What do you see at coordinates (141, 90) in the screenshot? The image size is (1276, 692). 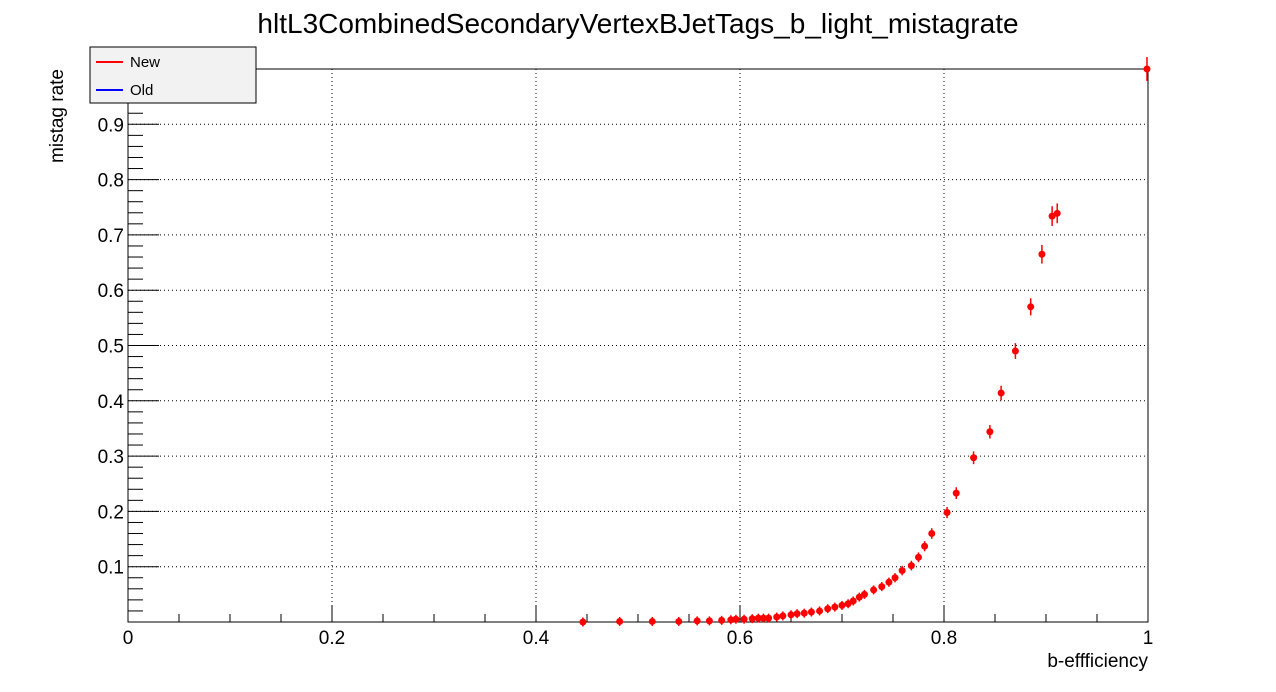 I see `legend-label: Old` at bounding box center [141, 90].